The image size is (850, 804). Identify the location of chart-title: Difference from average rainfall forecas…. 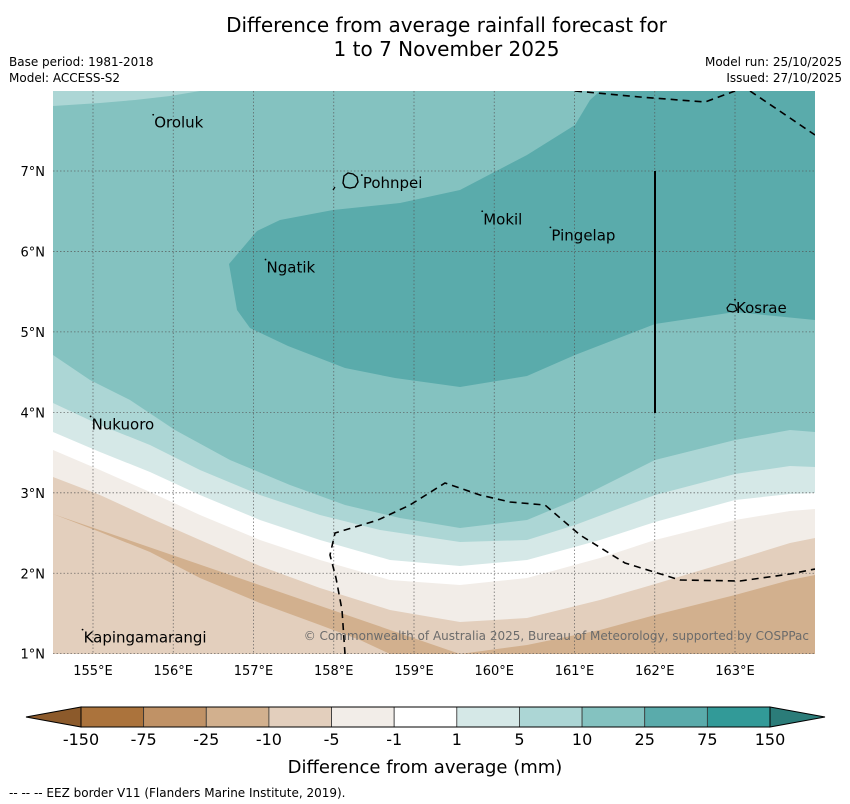
(425, 37).